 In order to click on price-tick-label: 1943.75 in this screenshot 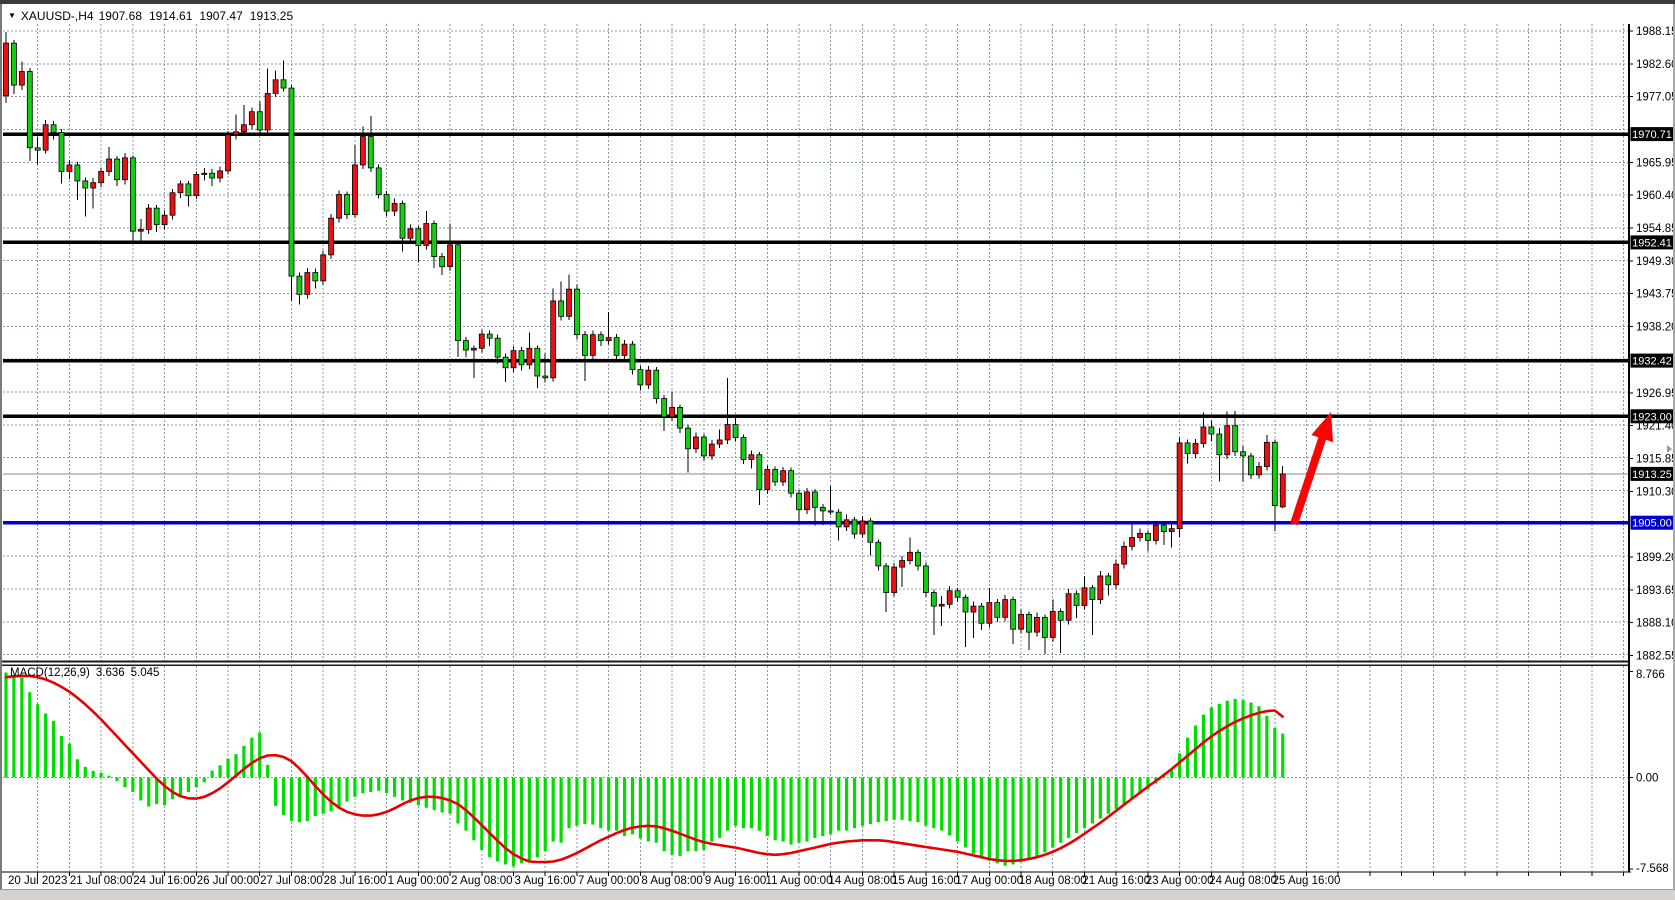, I will do `click(1655, 295)`.